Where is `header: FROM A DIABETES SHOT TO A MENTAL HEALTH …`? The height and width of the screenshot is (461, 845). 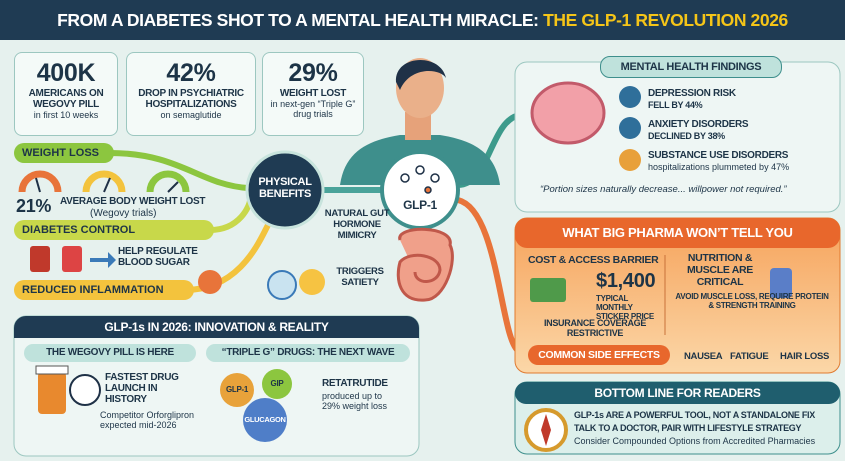
header: FROM A DIABETES SHOT TO A MENTAL HEALTH … is located at coordinates (422, 20).